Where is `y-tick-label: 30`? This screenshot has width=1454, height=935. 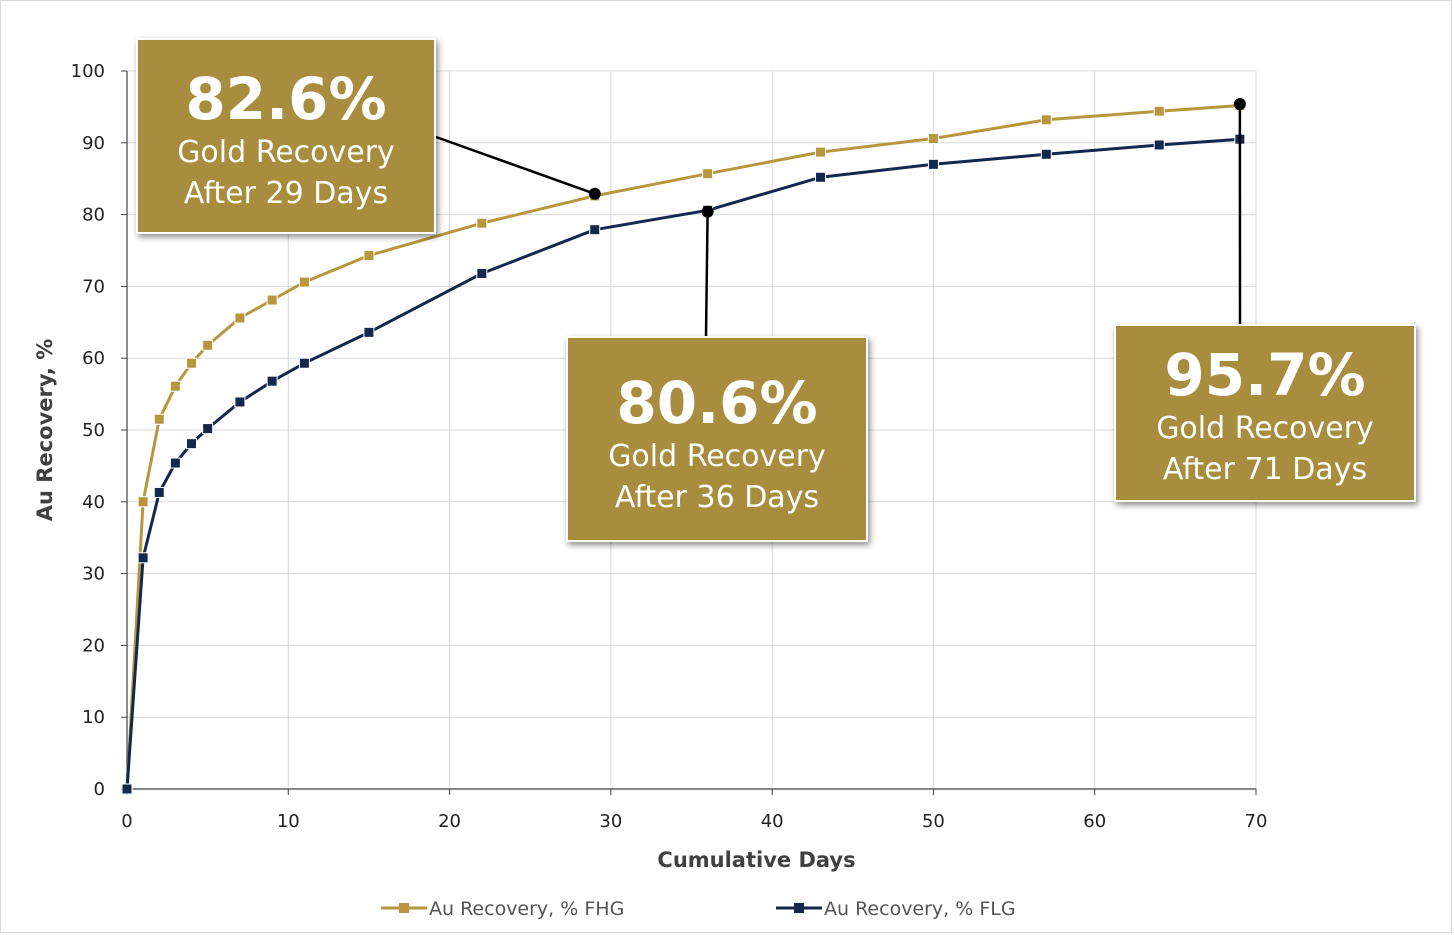 y-tick-label: 30 is located at coordinates (93, 574).